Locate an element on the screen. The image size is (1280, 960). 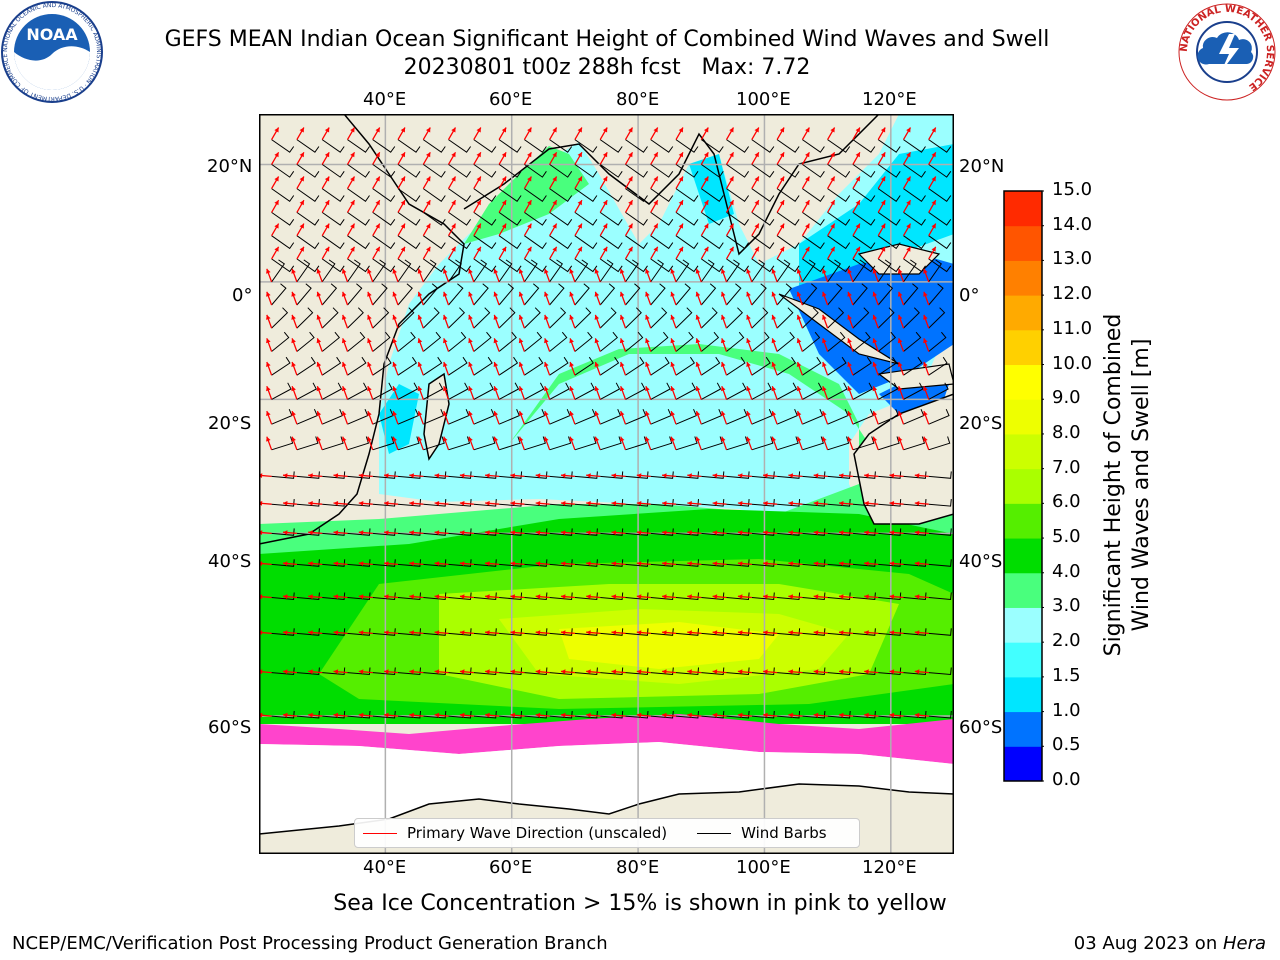
legend-item-barb: Wind Barbs is located at coordinates (758, 833).